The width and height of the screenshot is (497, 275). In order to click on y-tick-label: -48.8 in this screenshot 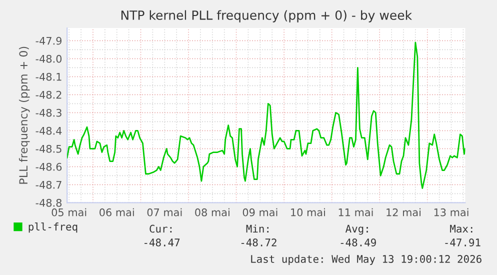, I will do `click(49, 202)`.